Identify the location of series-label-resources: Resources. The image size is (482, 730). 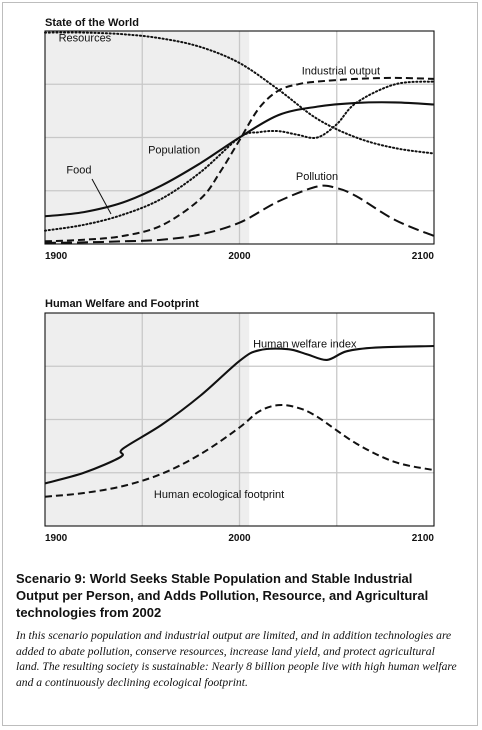
(85, 39).